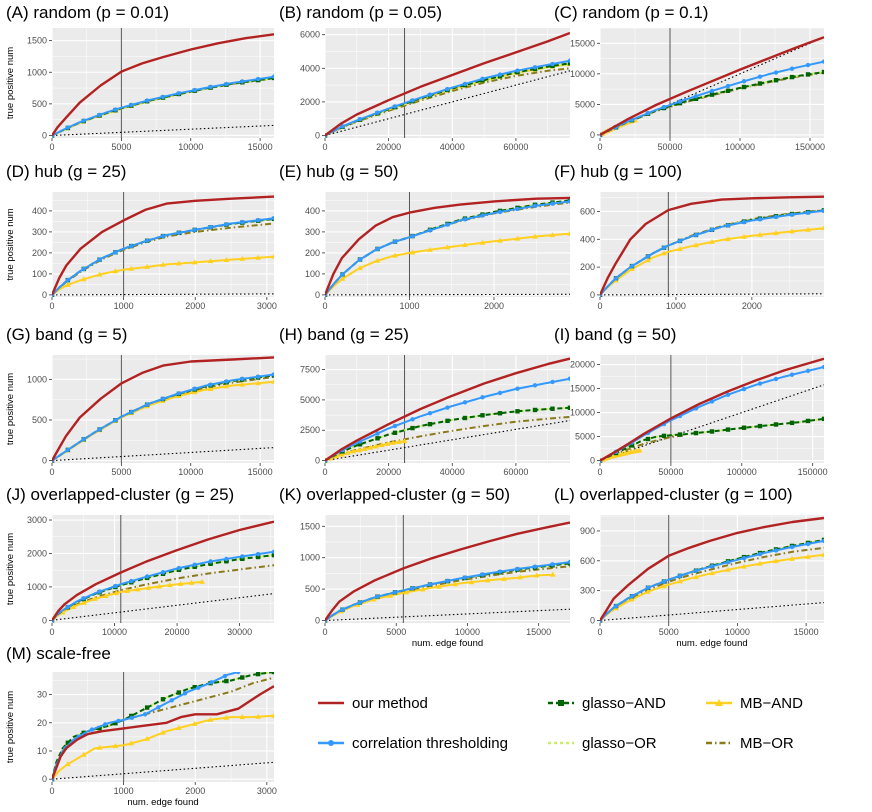 Image resolution: width=872 pixels, height=812 pixels. I want to click on y-tick-label: 15000, so click(582, 43).